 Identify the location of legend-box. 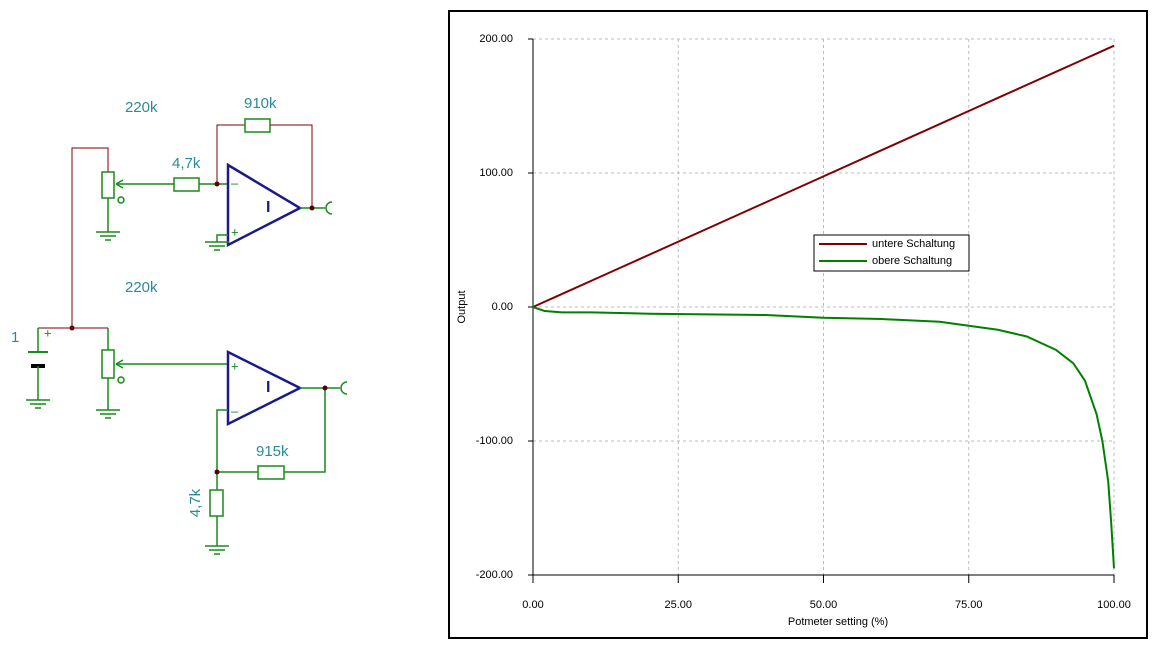
(891, 253).